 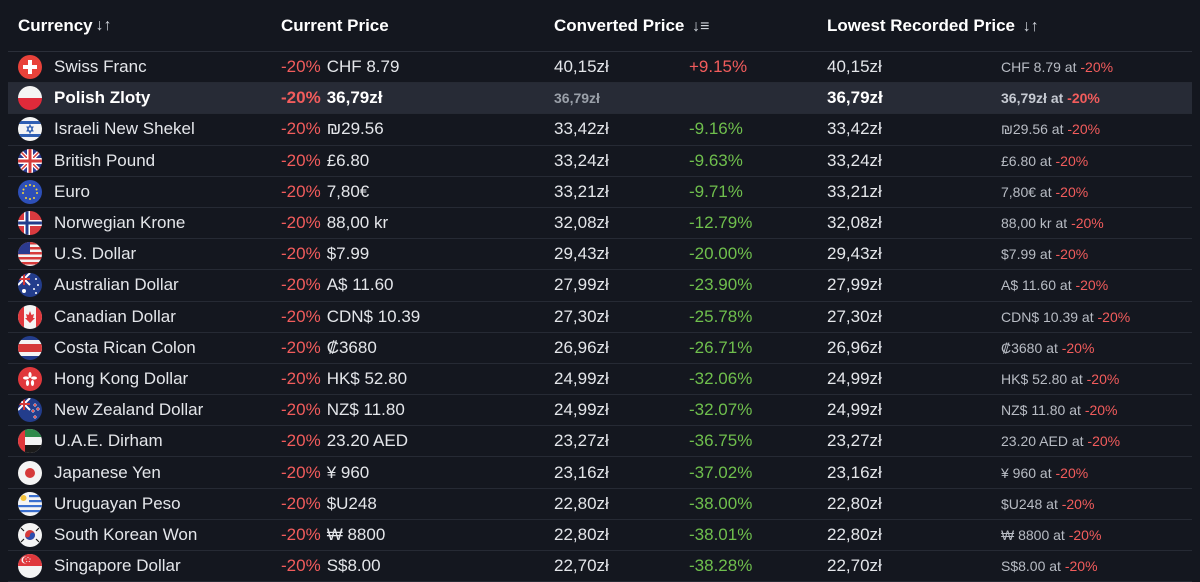 What do you see at coordinates (721, 316) in the screenshot?
I see `price-difference: -25.78%` at bounding box center [721, 316].